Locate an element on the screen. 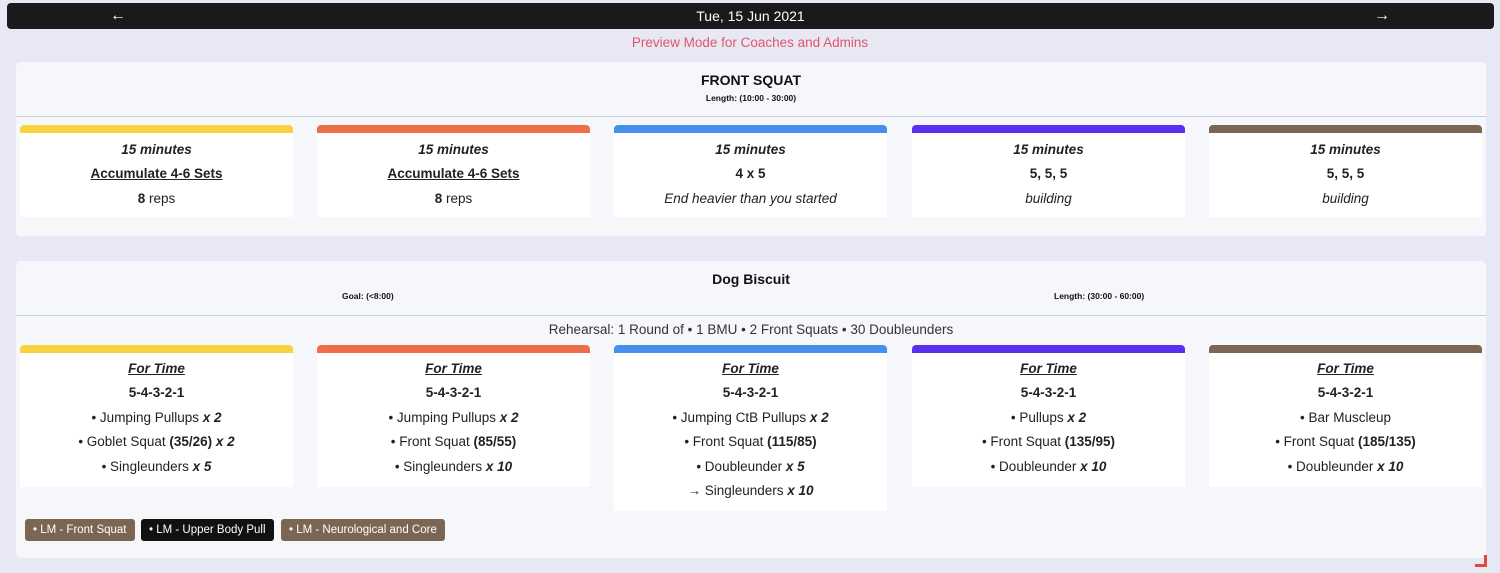 This screenshot has width=1500, height=573. level-column-1: 15 minutes Accumulate 4-6 Sets 8 reps is located at coordinates (156, 171).